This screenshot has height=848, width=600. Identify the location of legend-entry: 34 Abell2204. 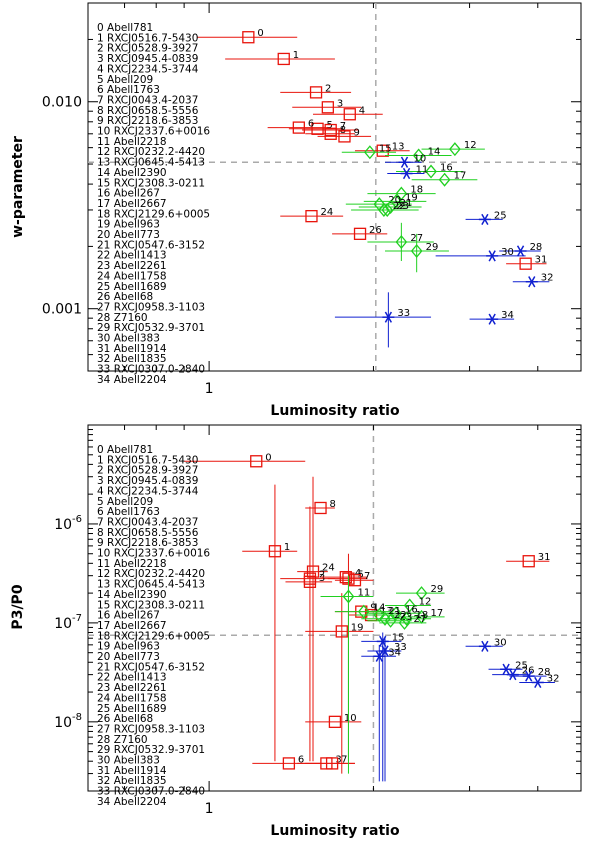
(132, 802).